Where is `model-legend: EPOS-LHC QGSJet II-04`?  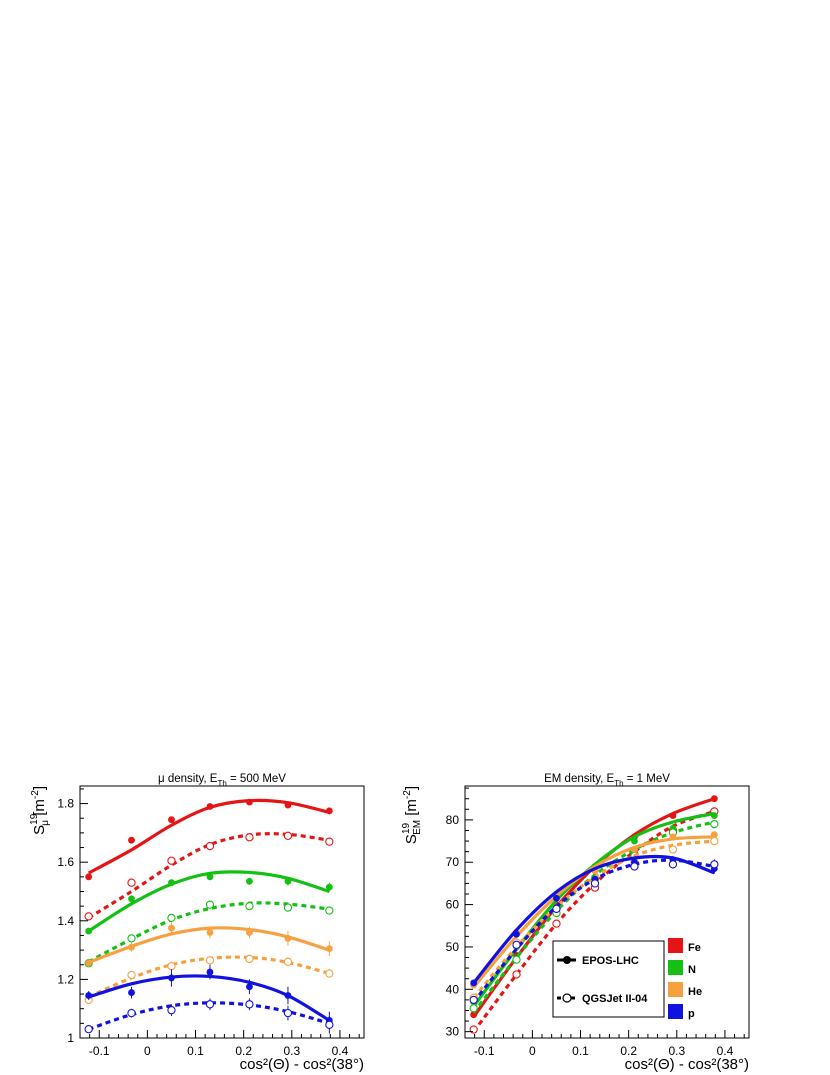
model-legend: EPOS-LHC QGSJet II-04 is located at coordinates (608, 979).